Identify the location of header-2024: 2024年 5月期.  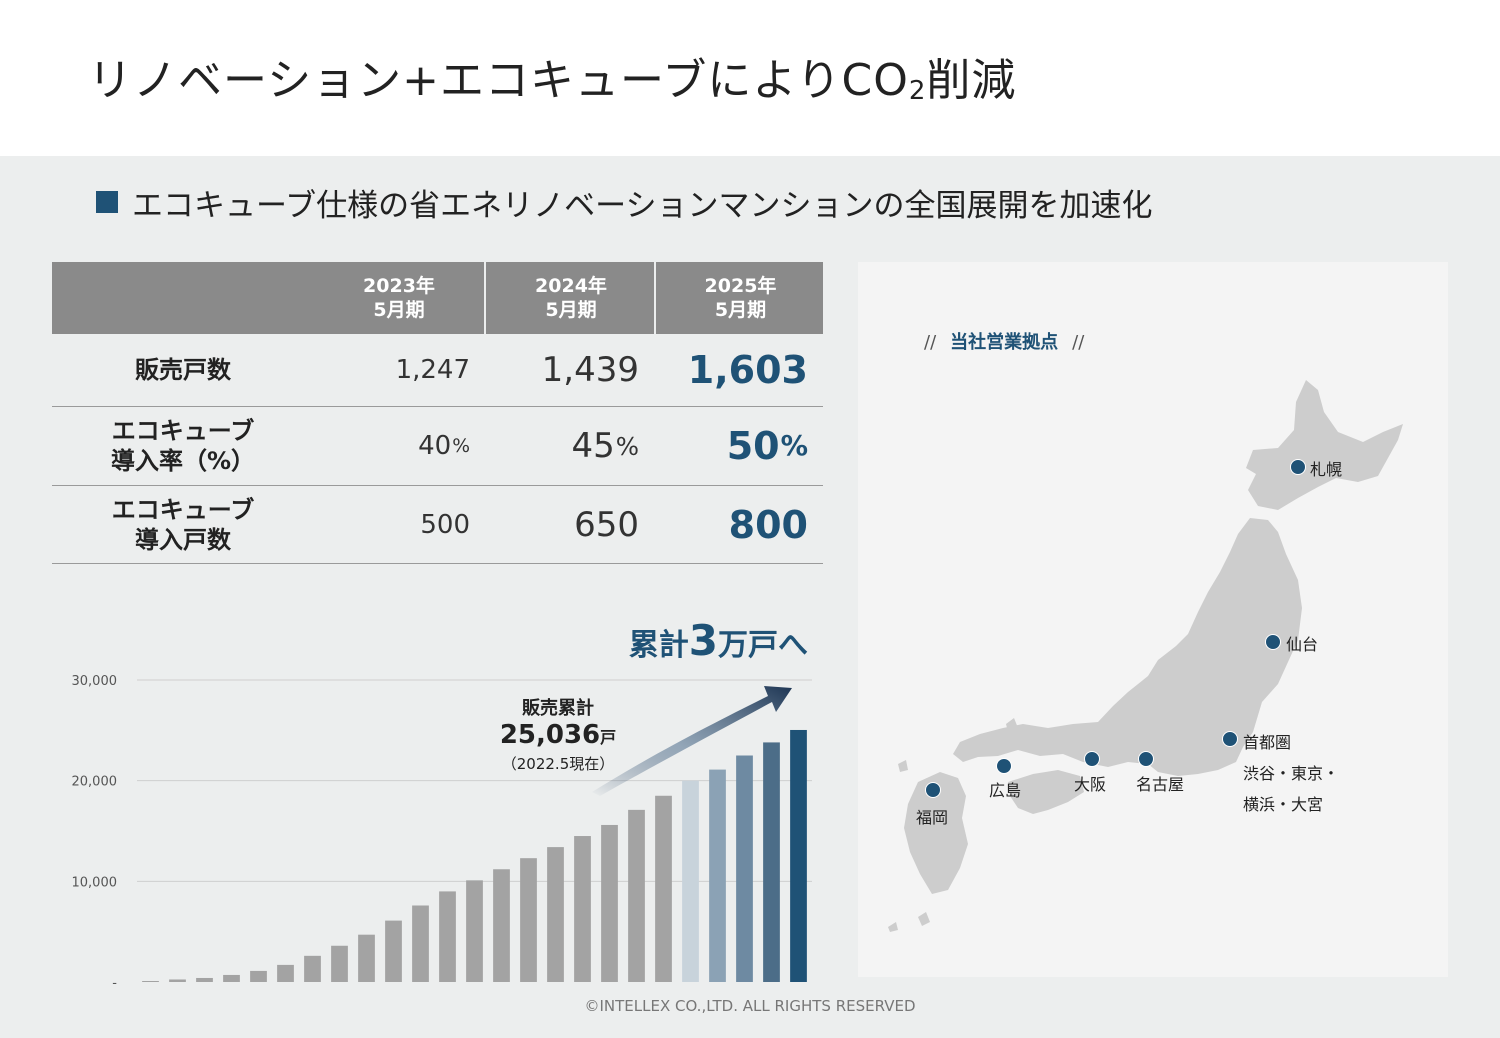
(570, 298).